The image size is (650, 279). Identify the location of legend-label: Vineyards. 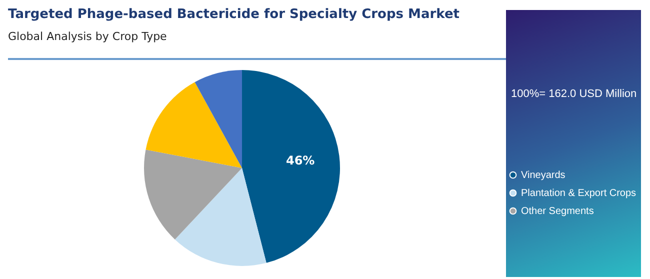
(543, 175).